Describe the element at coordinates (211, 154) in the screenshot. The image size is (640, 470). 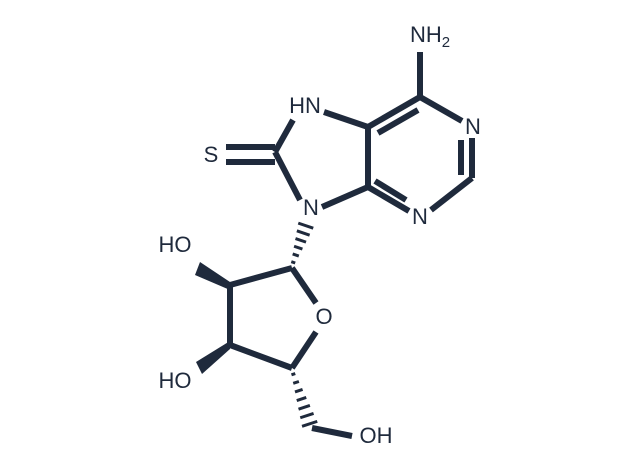
I see `atom-label: S` at that location.